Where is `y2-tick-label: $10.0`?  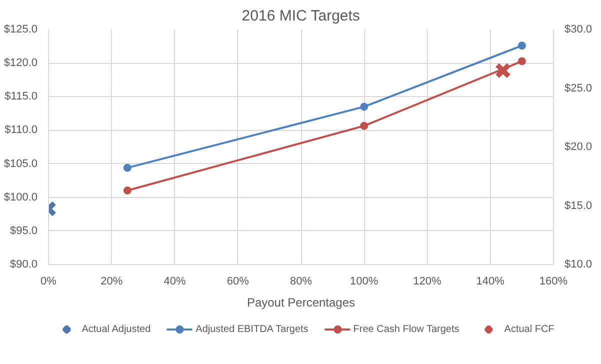 y2-tick-label: $10.0 is located at coordinates (578, 264).